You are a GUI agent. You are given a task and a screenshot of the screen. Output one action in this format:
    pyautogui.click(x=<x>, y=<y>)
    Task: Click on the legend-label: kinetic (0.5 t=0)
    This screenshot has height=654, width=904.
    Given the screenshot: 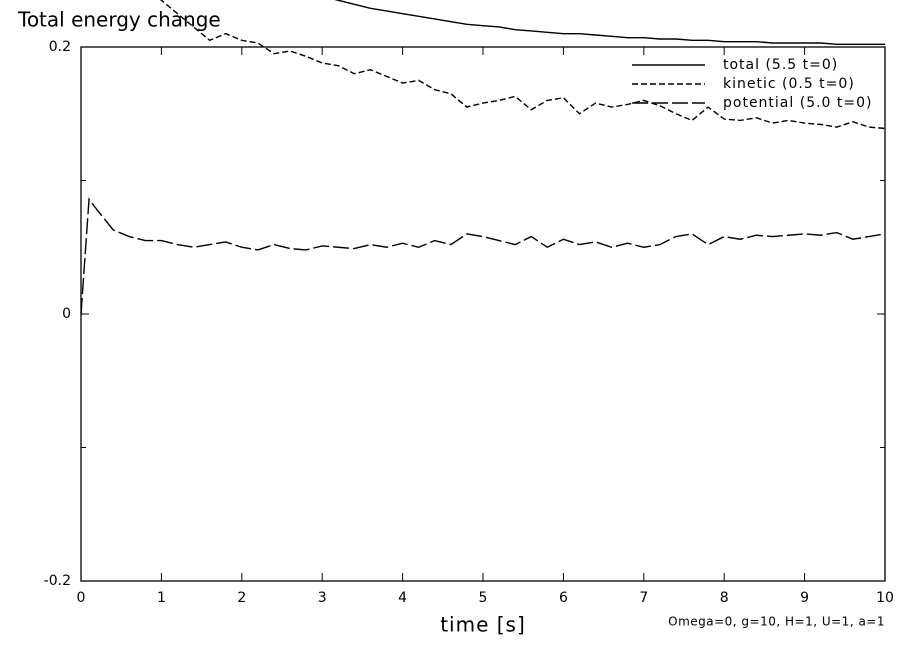 What is the action you would take?
    pyautogui.click(x=789, y=84)
    